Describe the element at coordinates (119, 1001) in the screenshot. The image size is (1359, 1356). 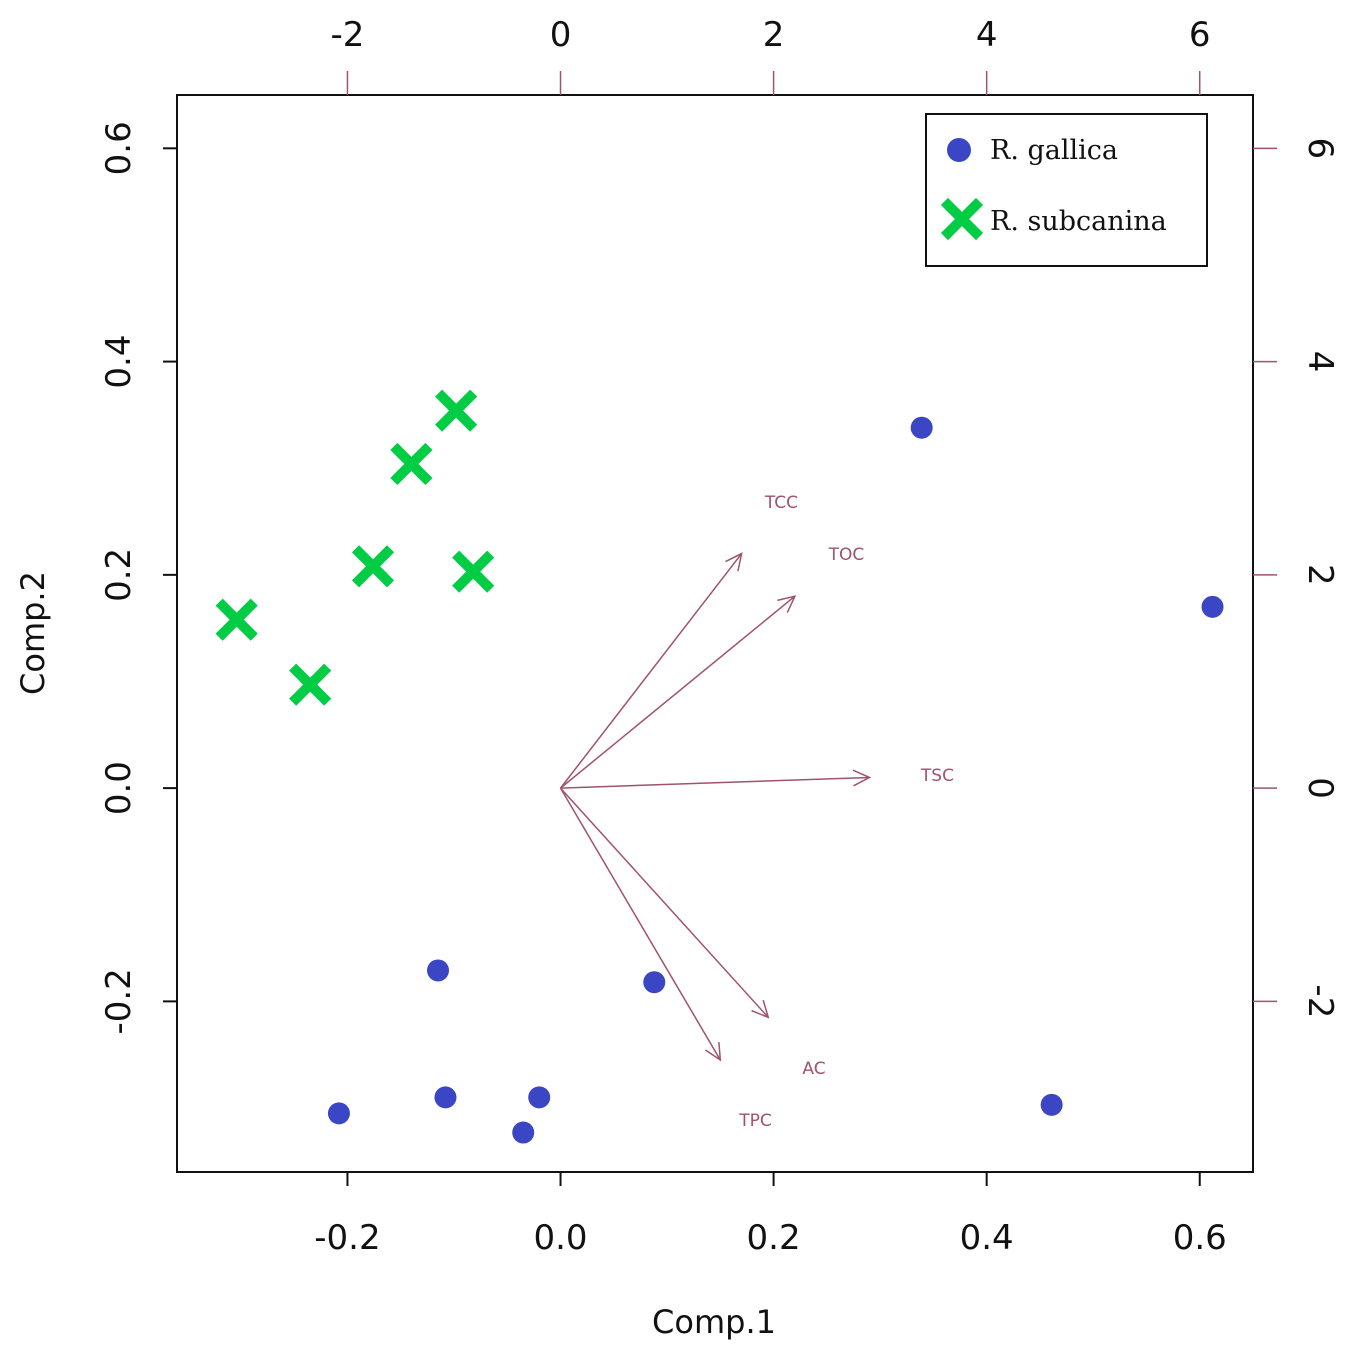
I see `y-tick-label: -0.2` at that location.